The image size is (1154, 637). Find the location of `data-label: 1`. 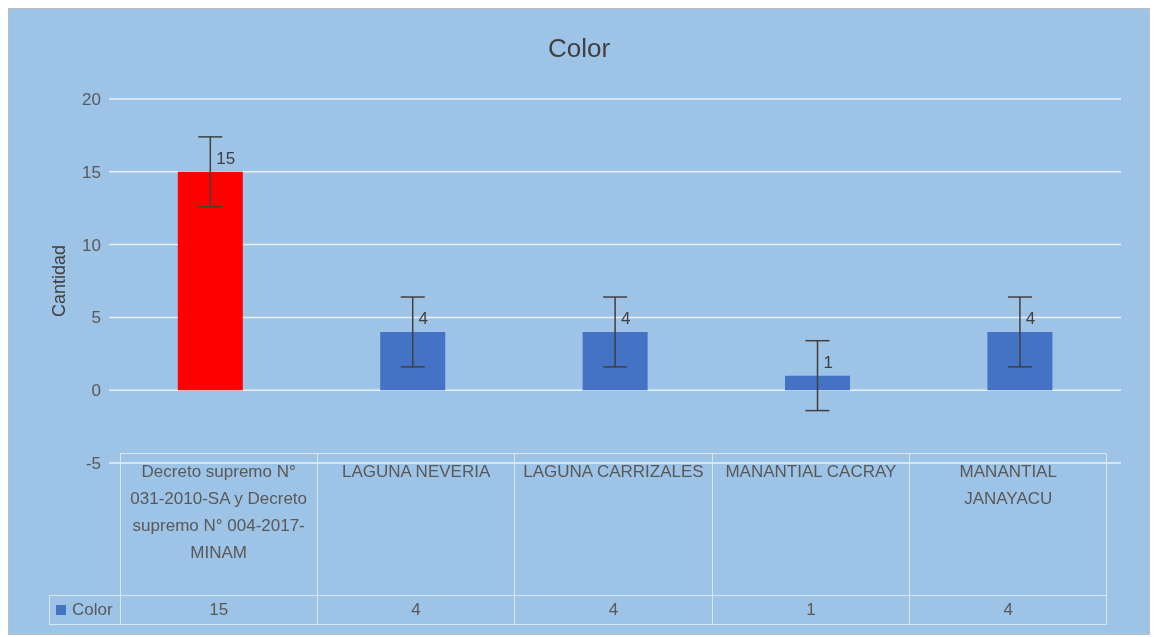

data-label: 1 is located at coordinates (811, 610).